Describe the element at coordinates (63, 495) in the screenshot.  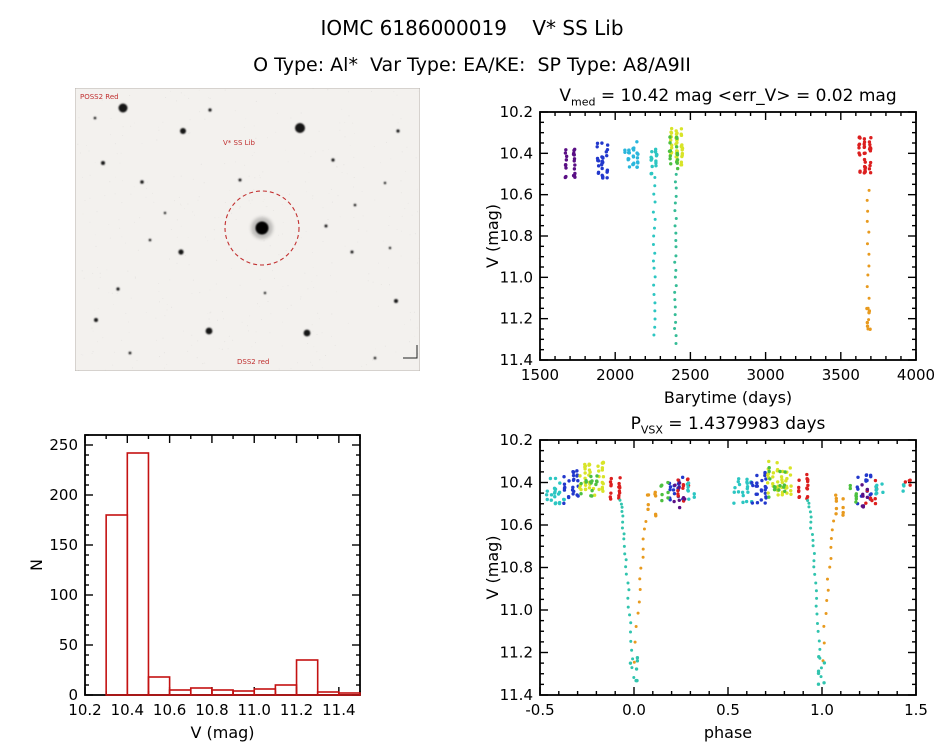
I see `svg-text: 200` at that location.